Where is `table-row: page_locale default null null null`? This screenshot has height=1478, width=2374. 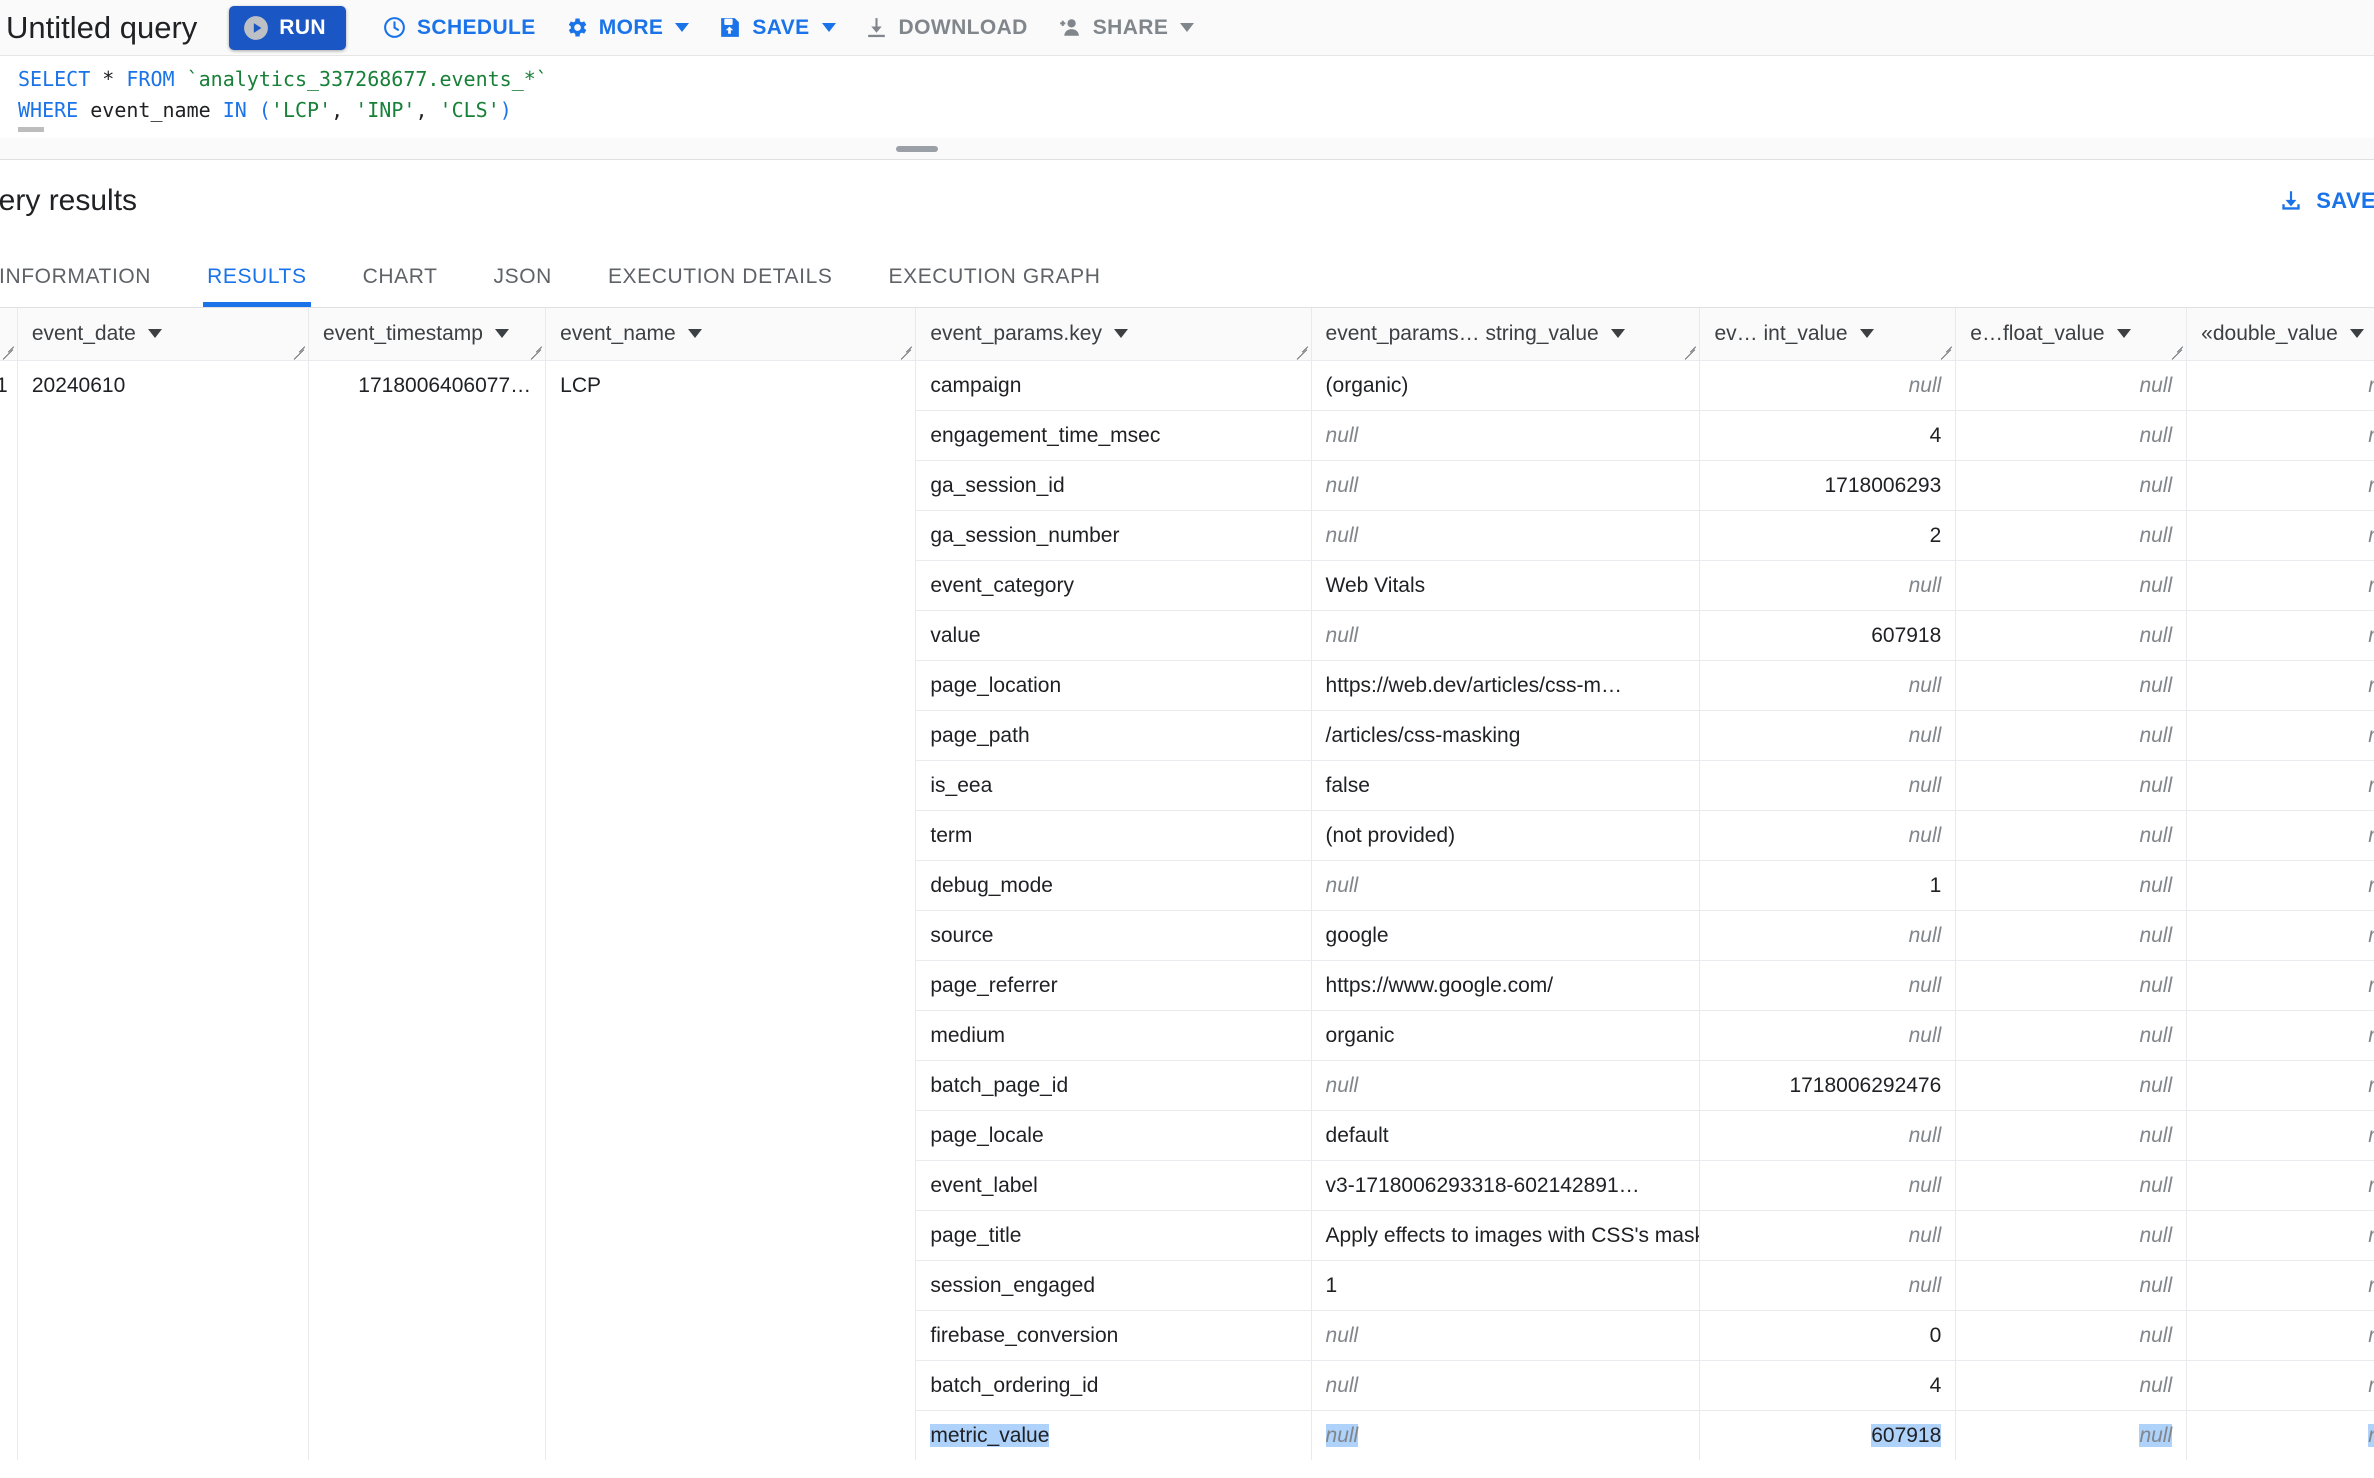 table-row: page_locale default null null null is located at coordinates (1187, 1135).